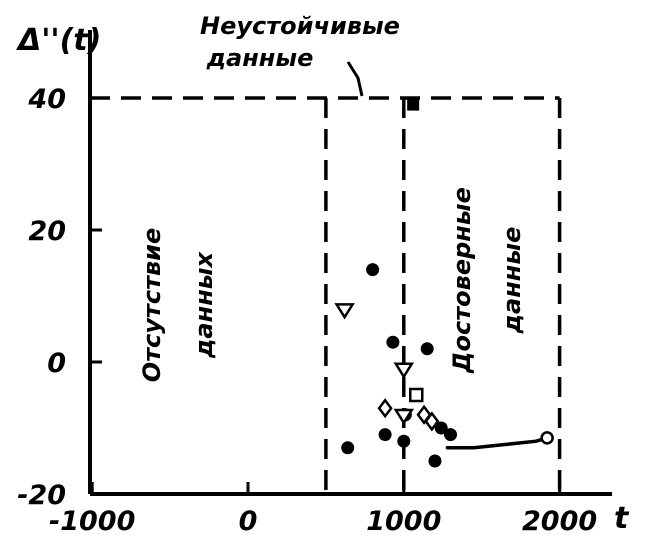 The image size is (650, 539). I want to click on x-tick-label: -1000, so click(92, 521).